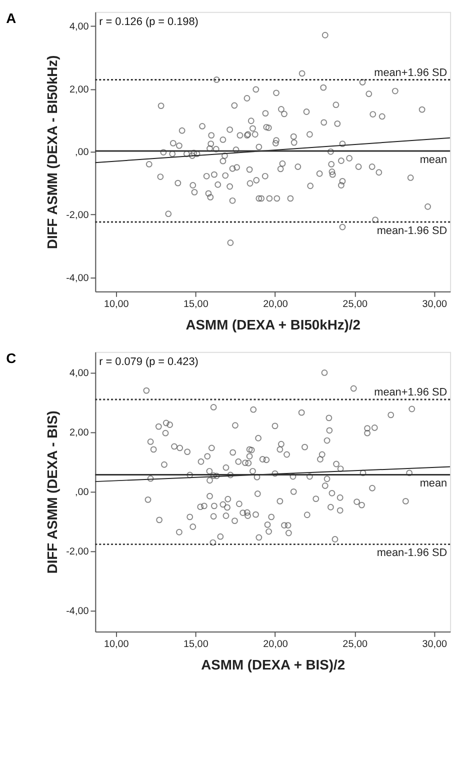 This screenshot has width=457, height=767. Describe the element at coordinates (11, 18) in the screenshot. I see `chart-title: A` at that location.